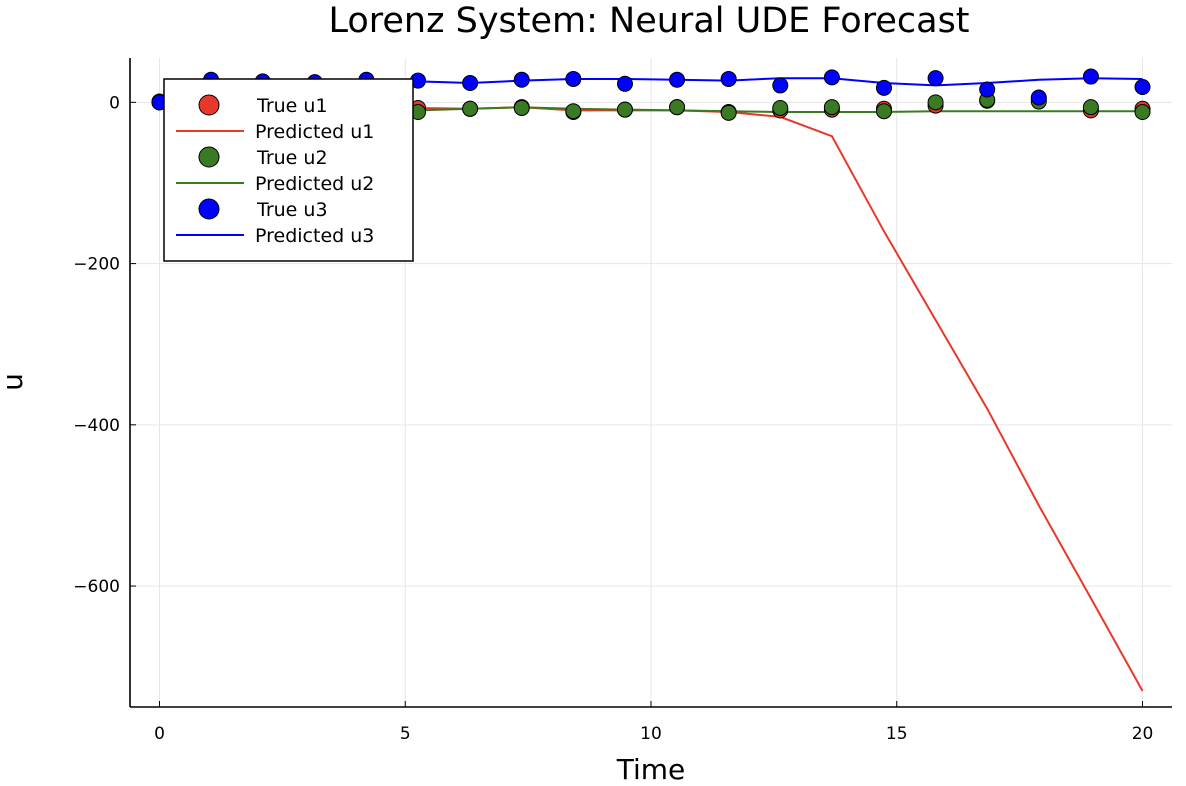 The image size is (1186, 786). Describe the element at coordinates (897, 734) in the screenshot. I see `x-tick-label: 15` at that location.